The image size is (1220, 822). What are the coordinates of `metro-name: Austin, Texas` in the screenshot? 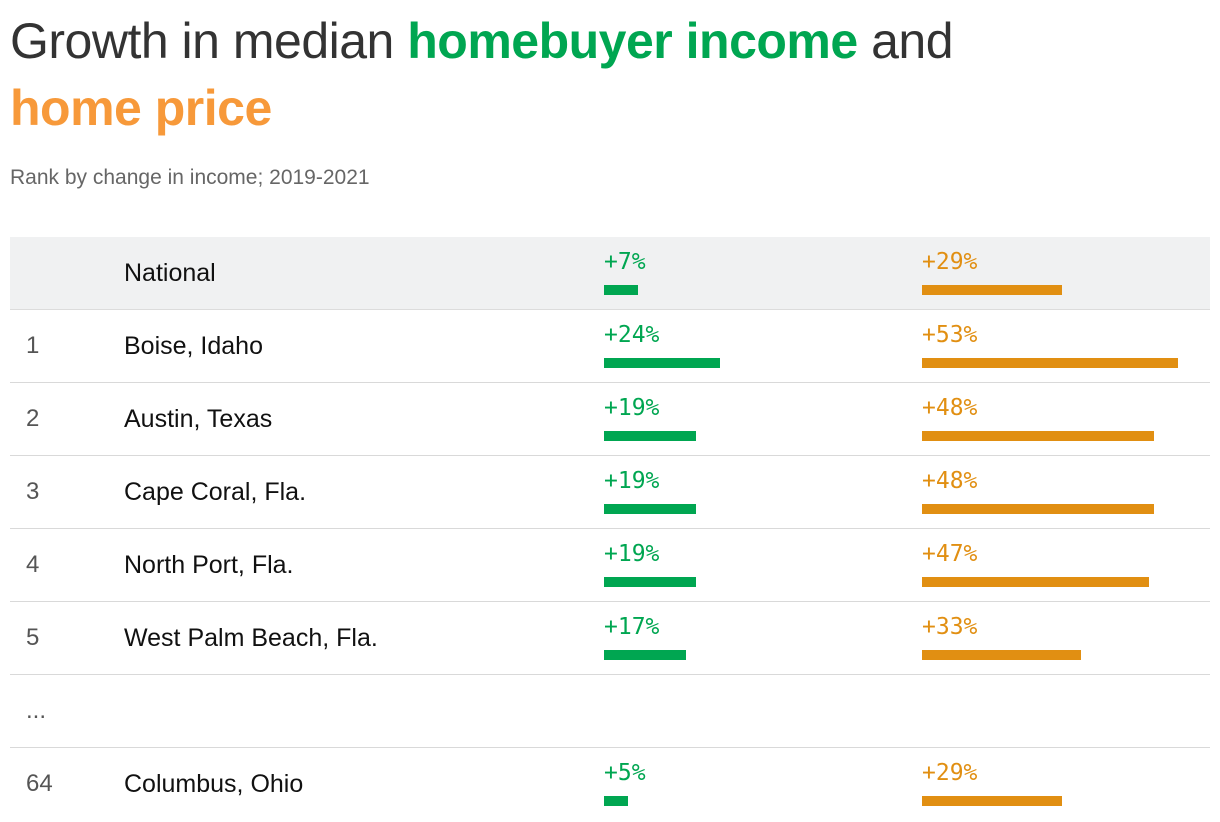 It's located at (198, 419).